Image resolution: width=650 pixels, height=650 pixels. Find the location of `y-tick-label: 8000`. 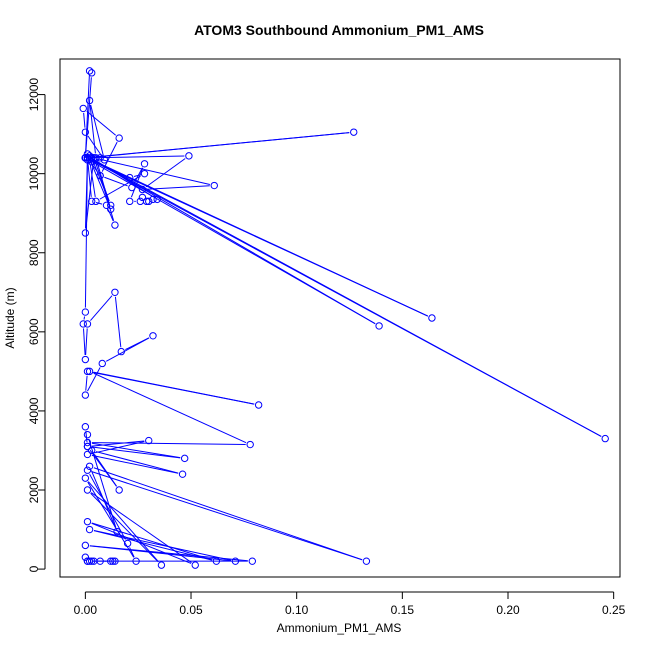

y-tick-label: 8000 is located at coordinates (34, 252).